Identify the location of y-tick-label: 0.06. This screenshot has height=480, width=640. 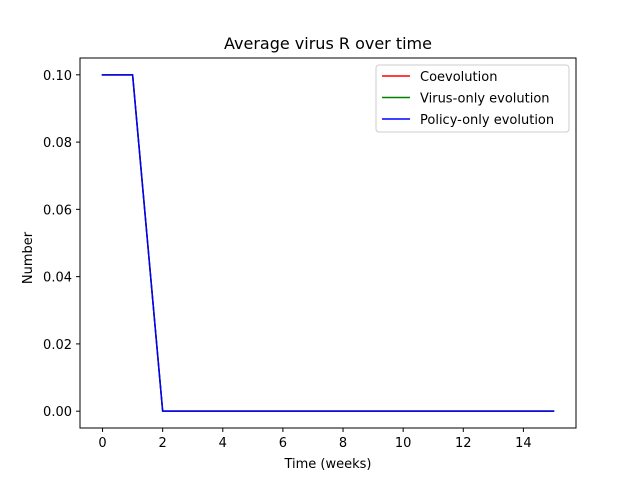
(57, 210).